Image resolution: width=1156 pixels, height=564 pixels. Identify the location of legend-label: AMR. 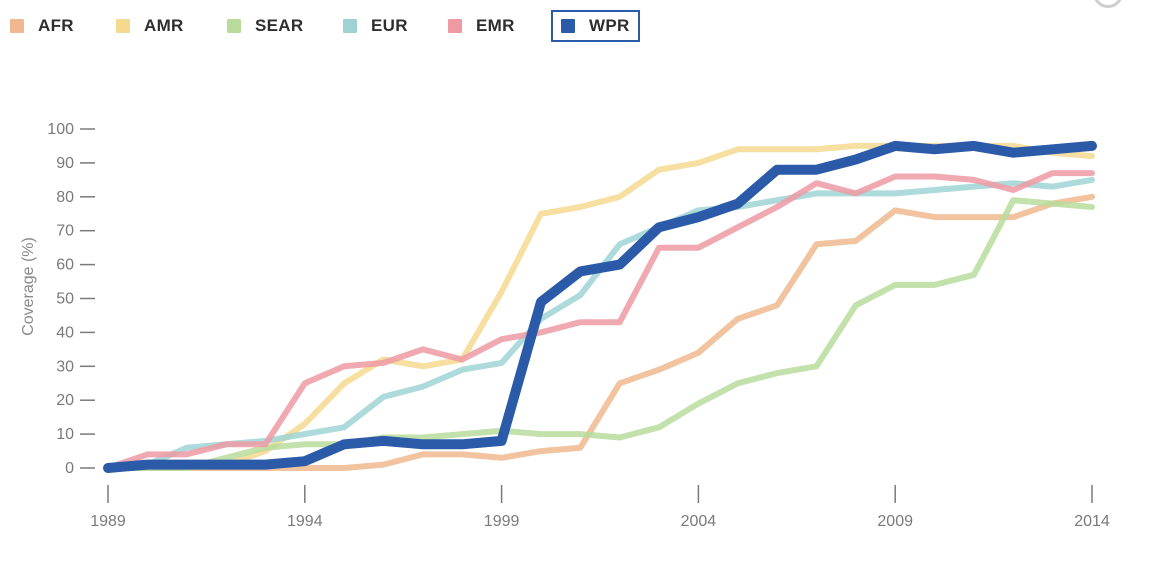
(164, 25).